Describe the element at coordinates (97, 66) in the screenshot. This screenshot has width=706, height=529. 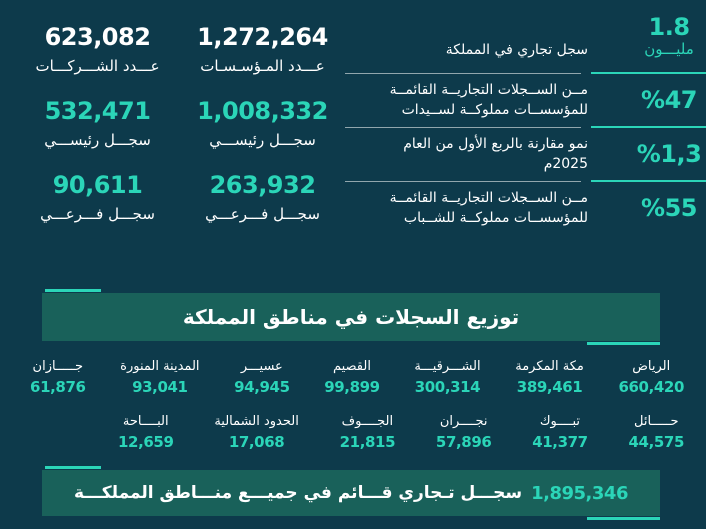
I see `companies-total-label: عـــدد الشـــركـــات` at that location.